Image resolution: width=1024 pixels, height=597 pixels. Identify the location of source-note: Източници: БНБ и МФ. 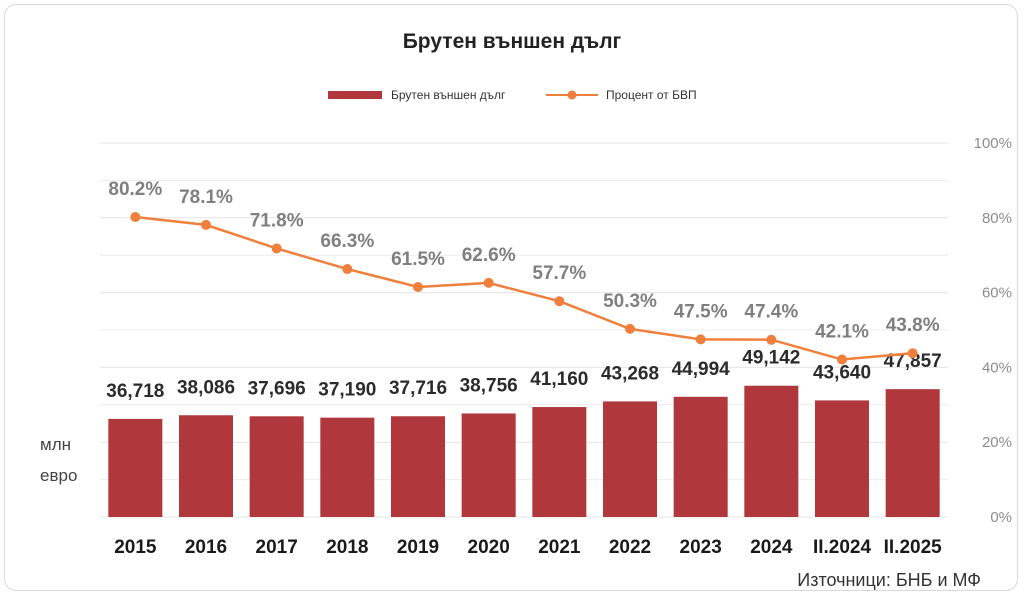
(889, 580).